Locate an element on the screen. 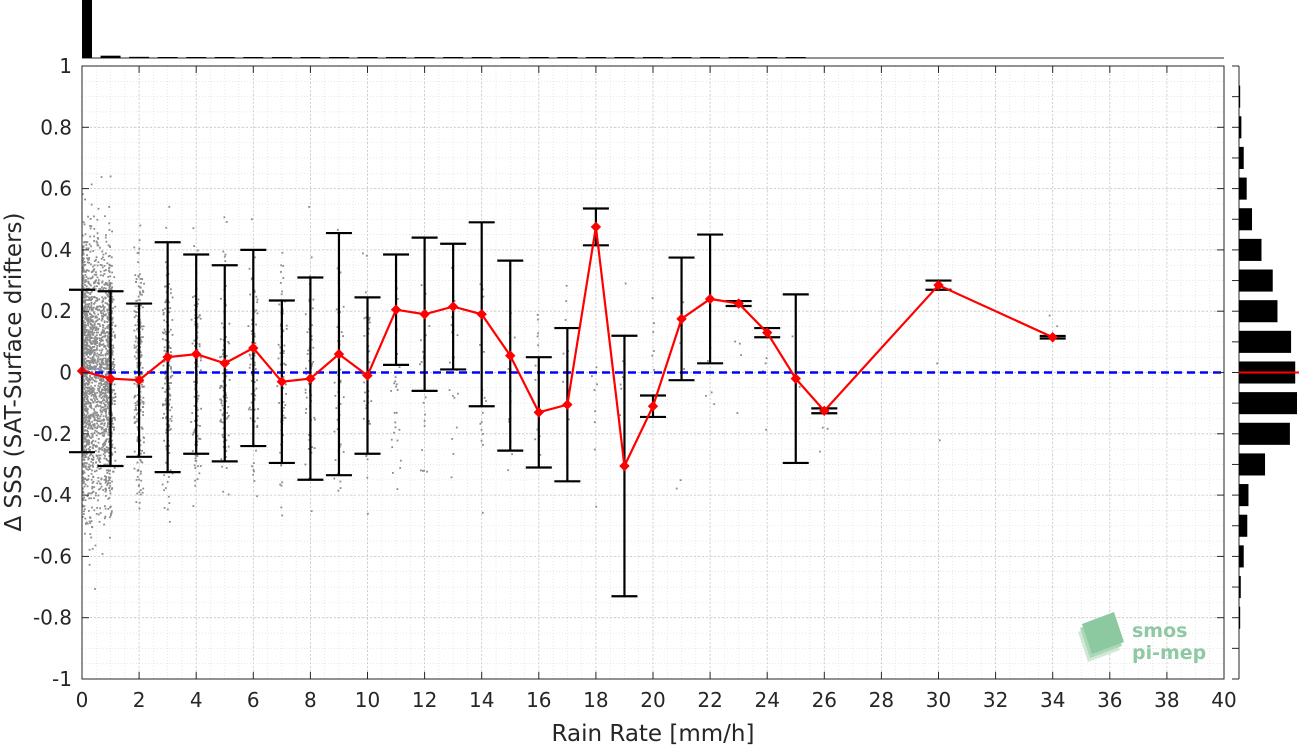 This screenshot has height=745, width=1299. y-tick-label: -0.6 is located at coordinates (52, 556).